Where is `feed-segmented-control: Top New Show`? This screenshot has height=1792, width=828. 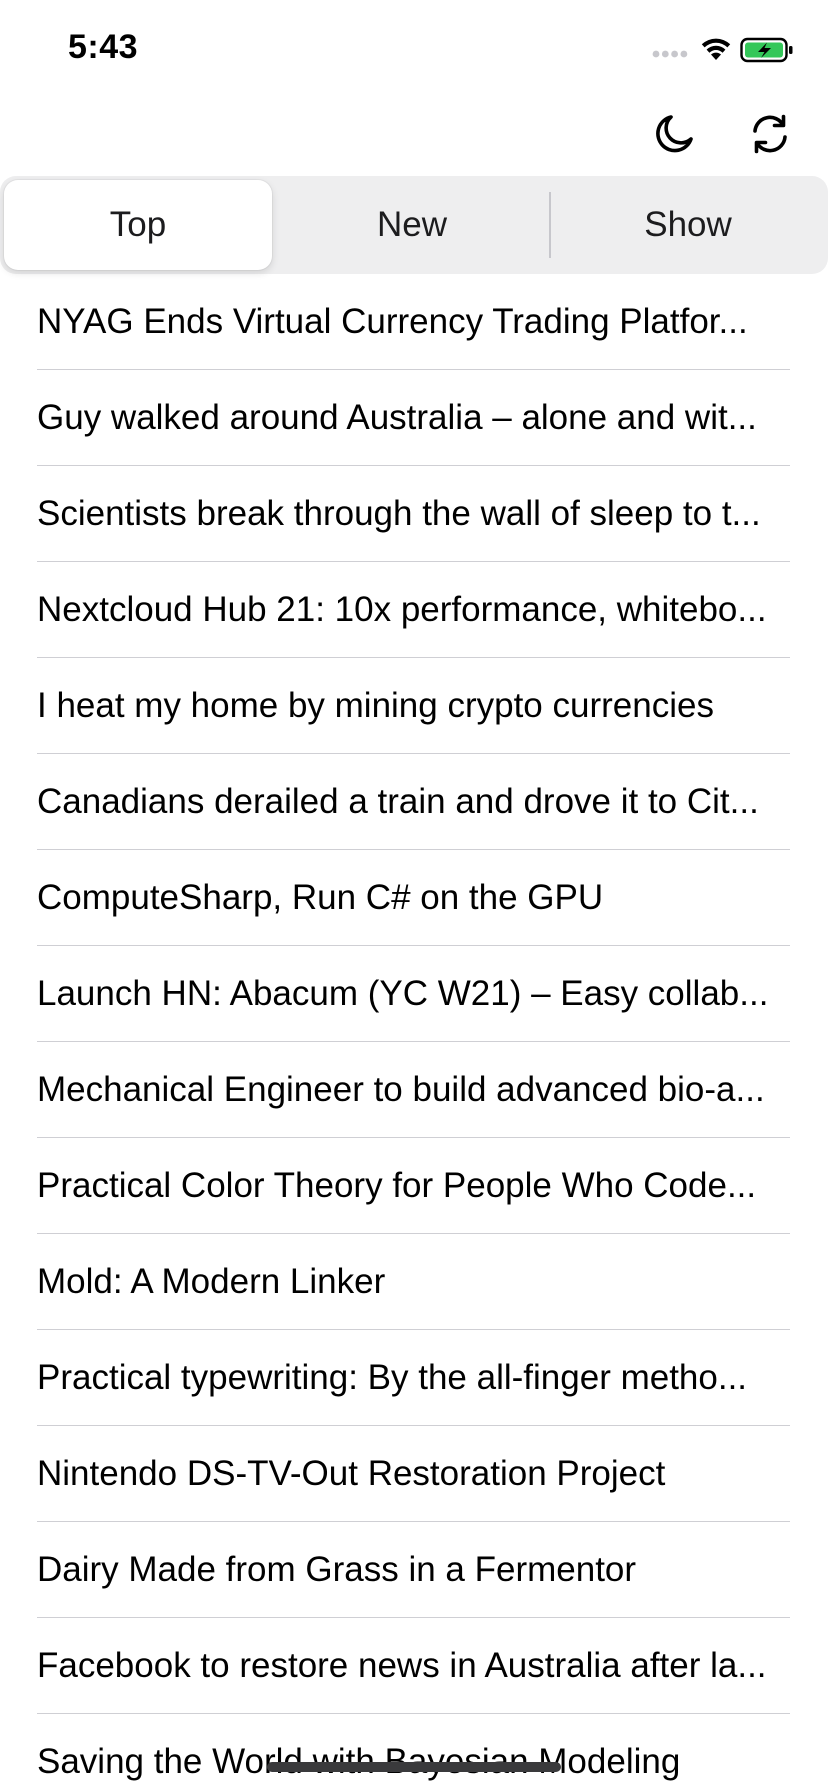
feed-segmented-control: Top New Show is located at coordinates (414, 225).